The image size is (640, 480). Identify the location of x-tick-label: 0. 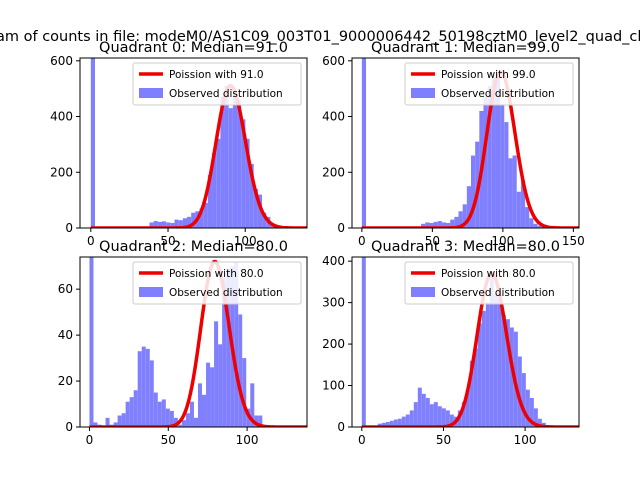
(91, 241).